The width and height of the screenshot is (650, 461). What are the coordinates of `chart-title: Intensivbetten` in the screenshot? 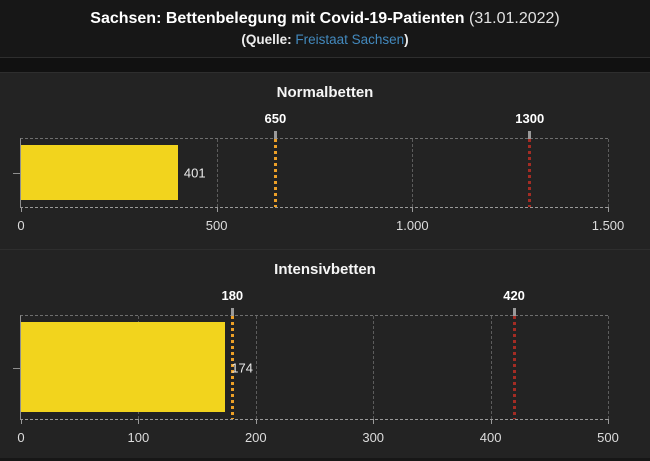 It's located at (325, 269).